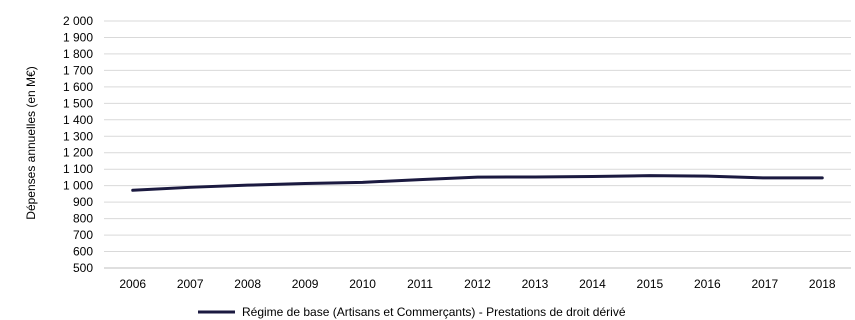 The width and height of the screenshot is (855, 320). What do you see at coordinates (78, 103) in the screenshot?
I see `y-tick-label: 1 500` at bounding box center [78, 103].